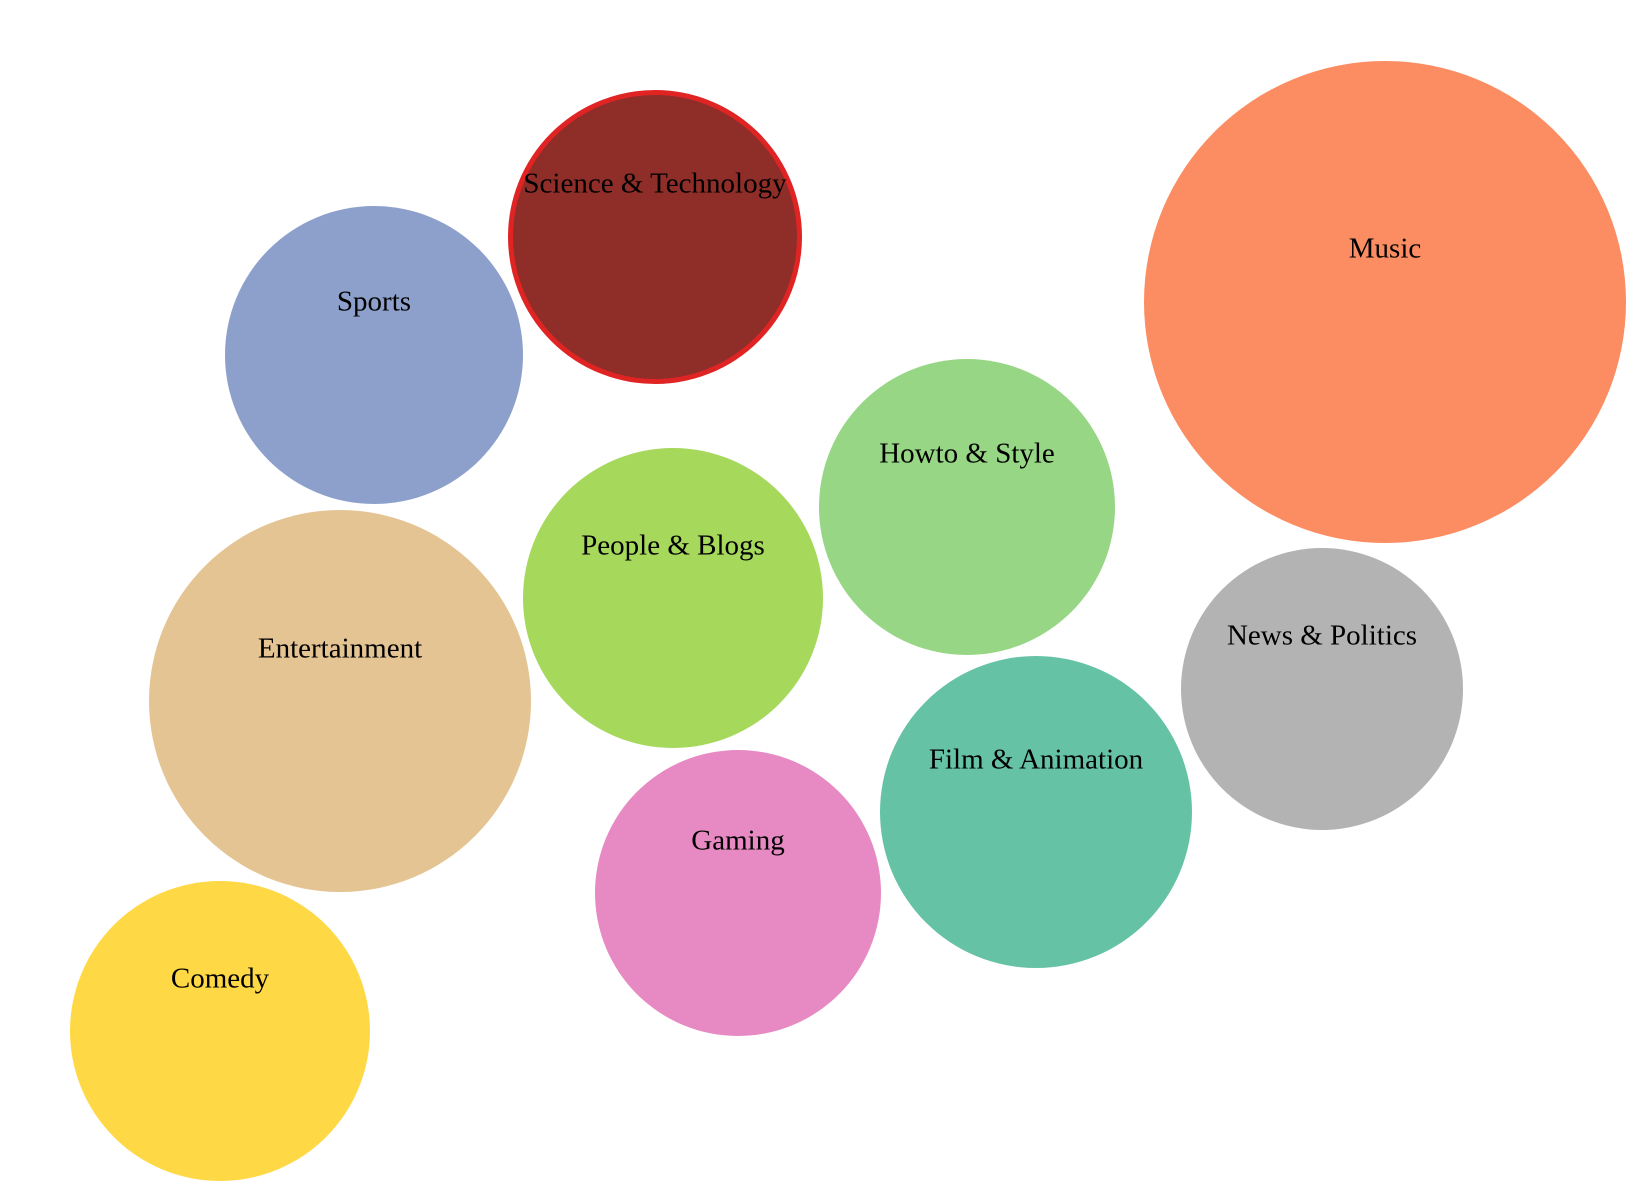 This screenshot has height=1186, width=1650. I want to click on bubble-label: Entertainment, so click(340, 649).